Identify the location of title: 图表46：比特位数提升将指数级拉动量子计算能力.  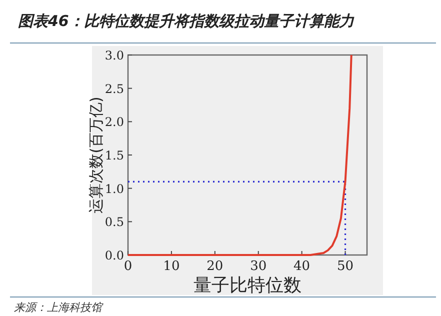
(186, 21).